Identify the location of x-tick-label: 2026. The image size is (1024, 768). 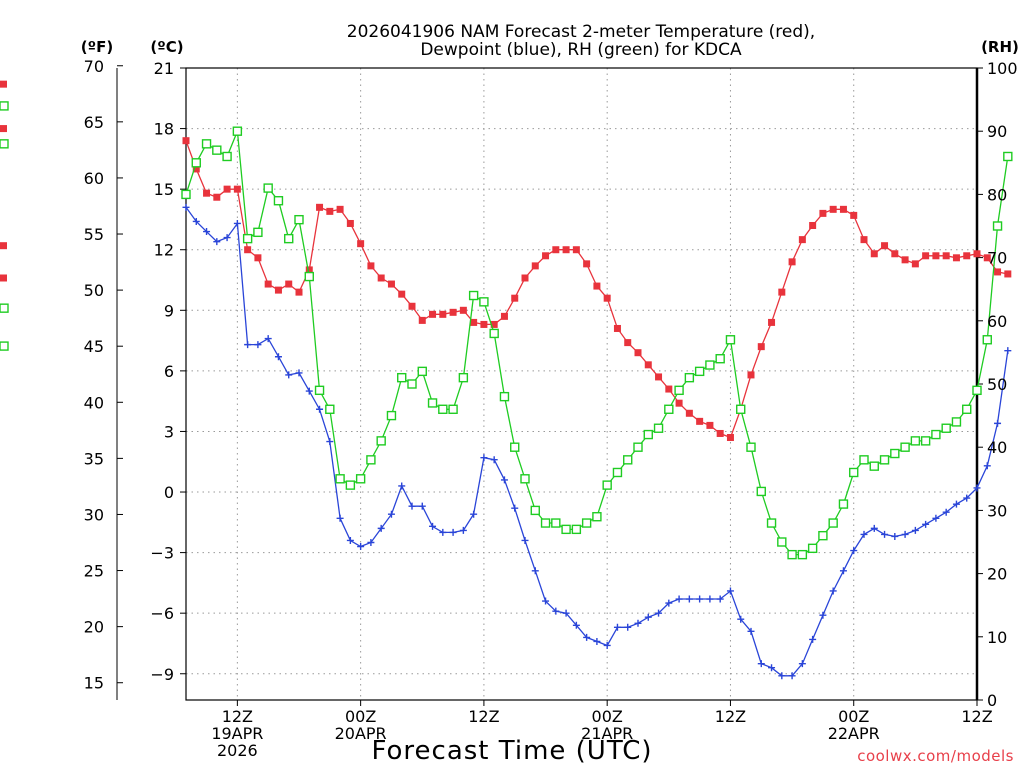
(237, 750).